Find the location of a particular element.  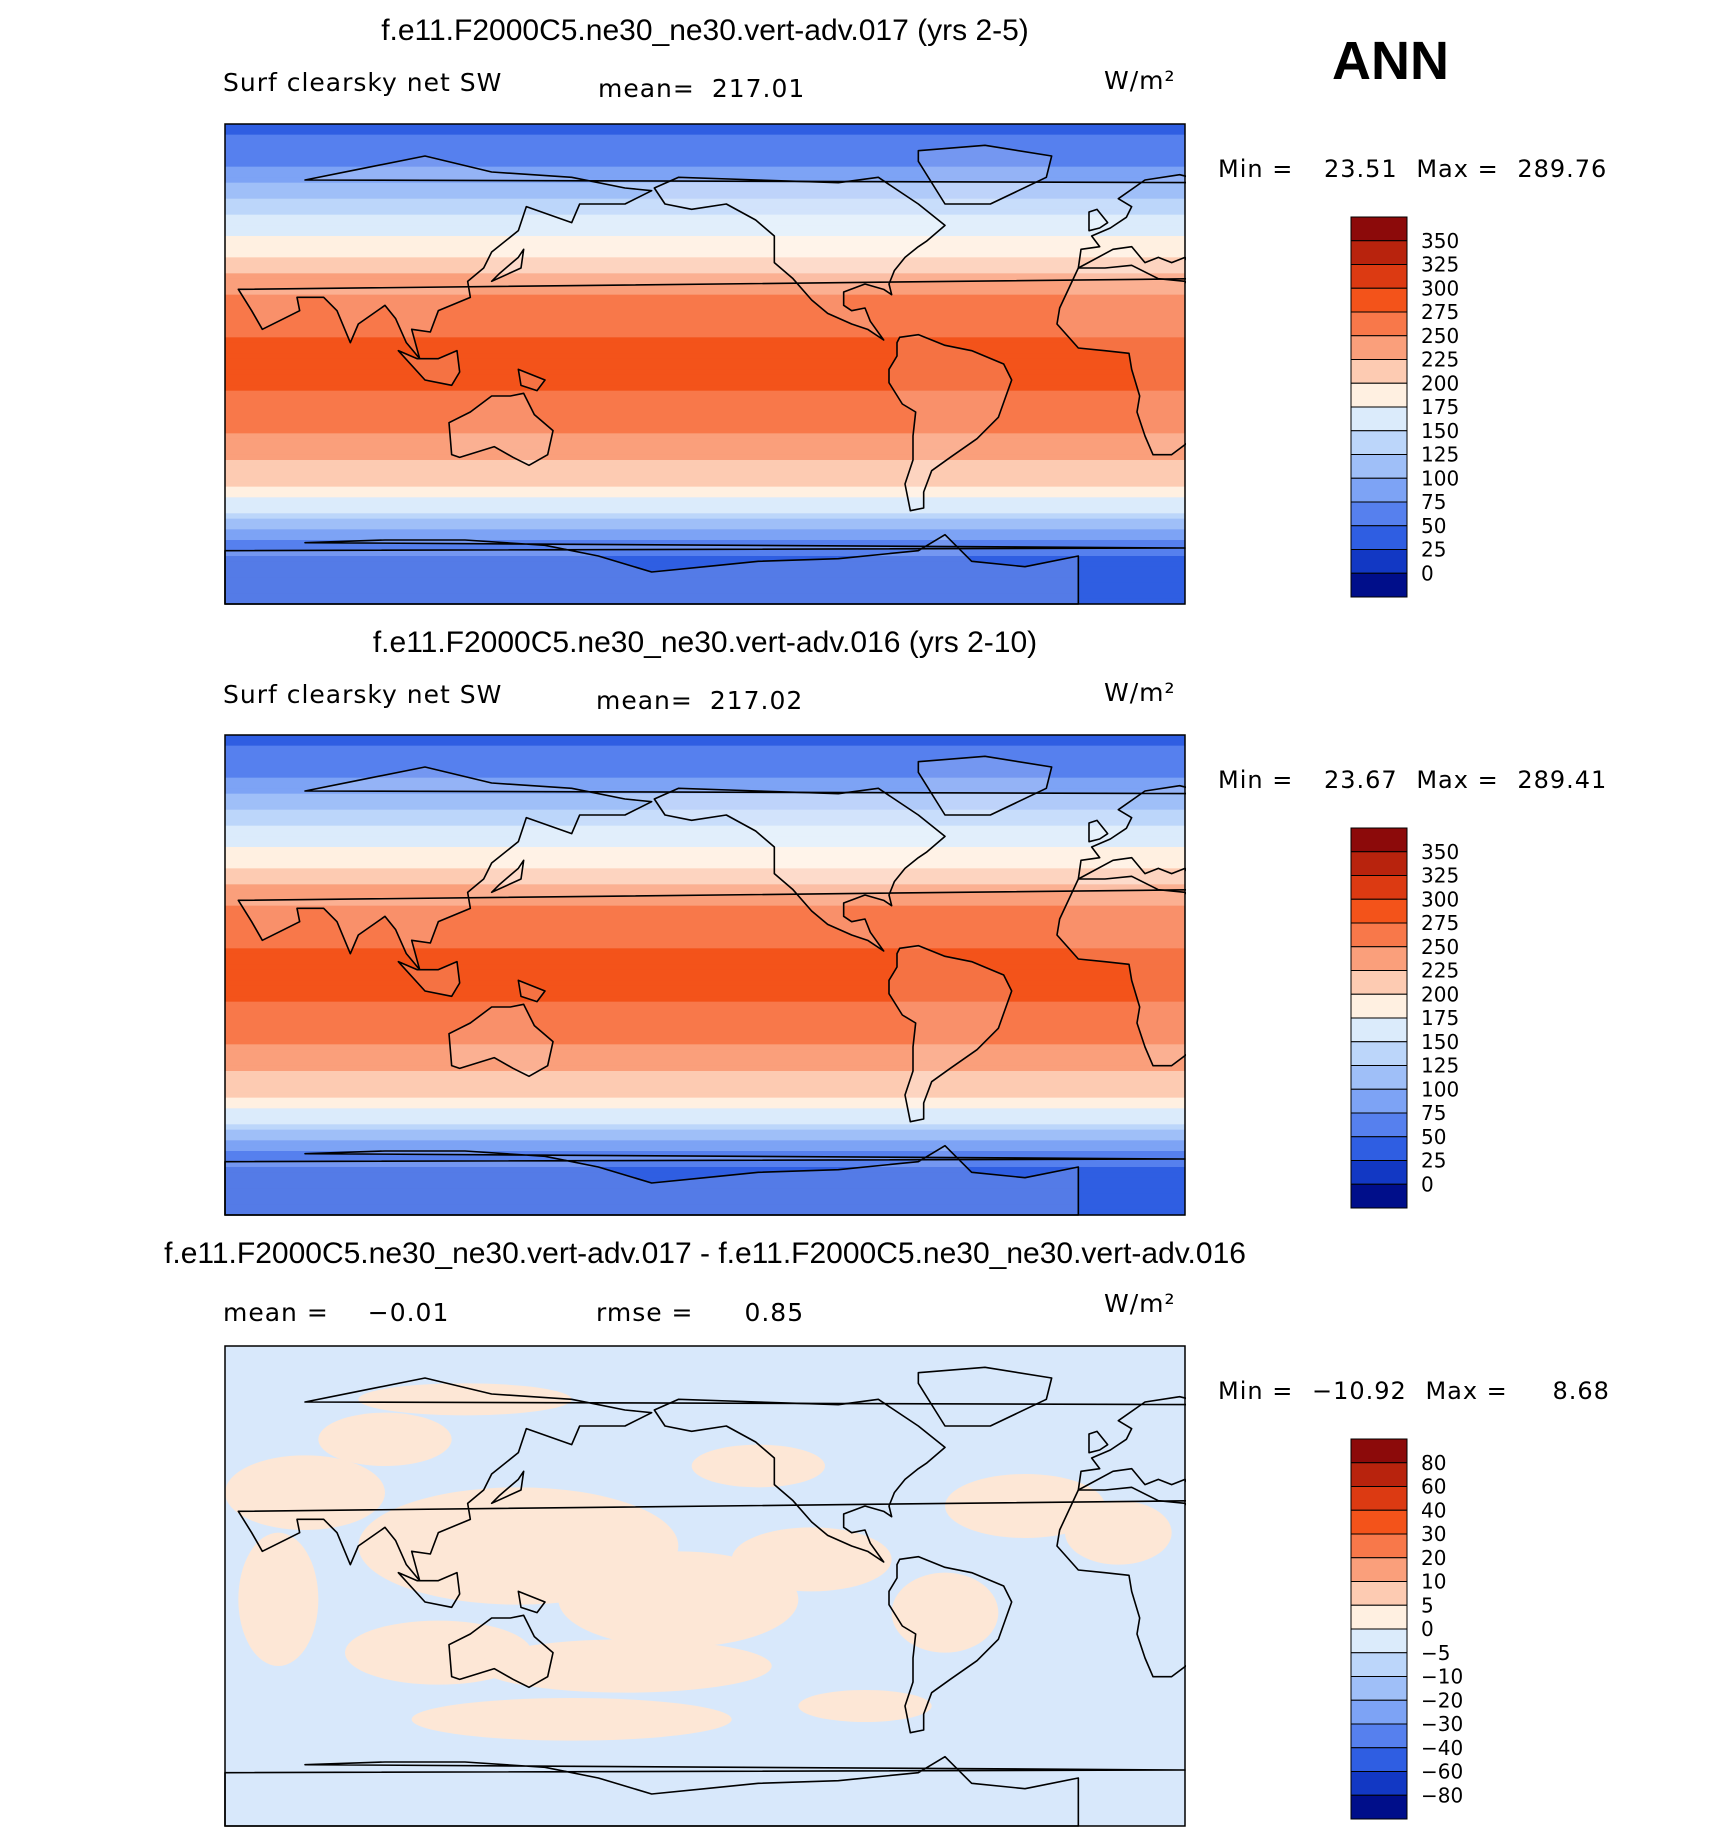

colorbar-tick-label: 5 is located at coordinates (1427, 1605).